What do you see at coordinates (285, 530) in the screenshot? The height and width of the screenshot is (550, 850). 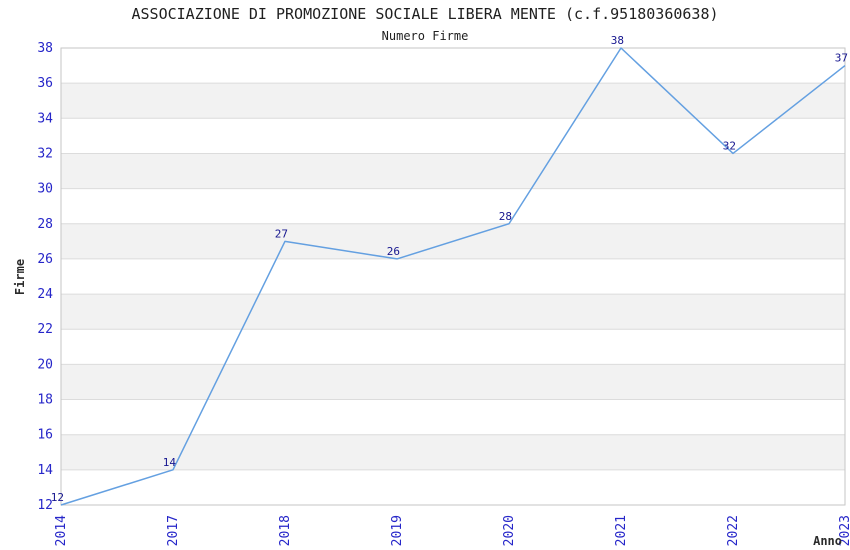 I see `x-tick-label: 2018` at bounding box center [285, 530].